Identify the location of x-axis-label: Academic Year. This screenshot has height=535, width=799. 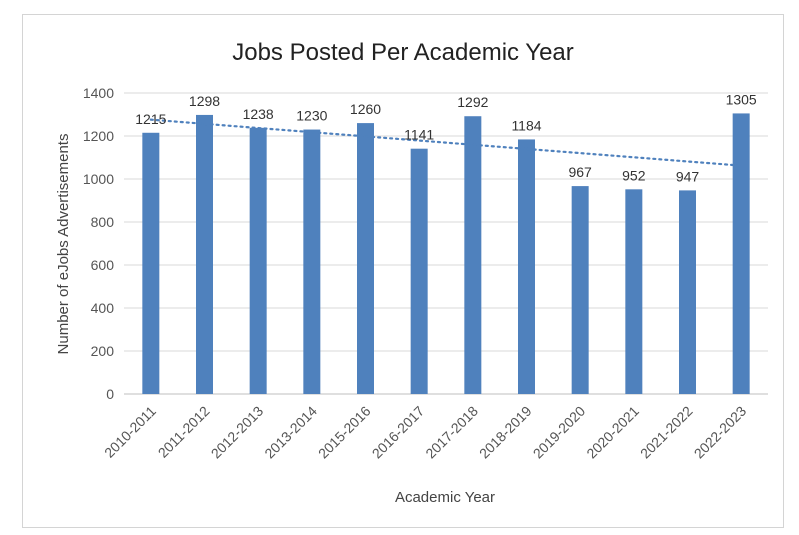
(445, 497).